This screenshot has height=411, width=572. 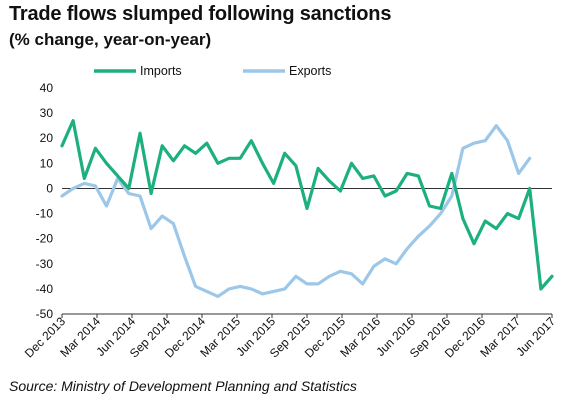 What do you see at coordinates (45, 314) in the screenshot?
I see `y-tick-label: -50` at bounding box center [45, 314].